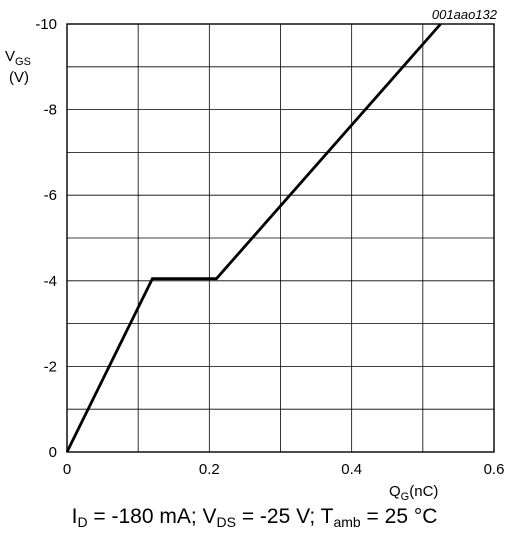 The height and width of the screenshot is (549, 509). I want to click on y-tick-label: -4, so click(50, 281).